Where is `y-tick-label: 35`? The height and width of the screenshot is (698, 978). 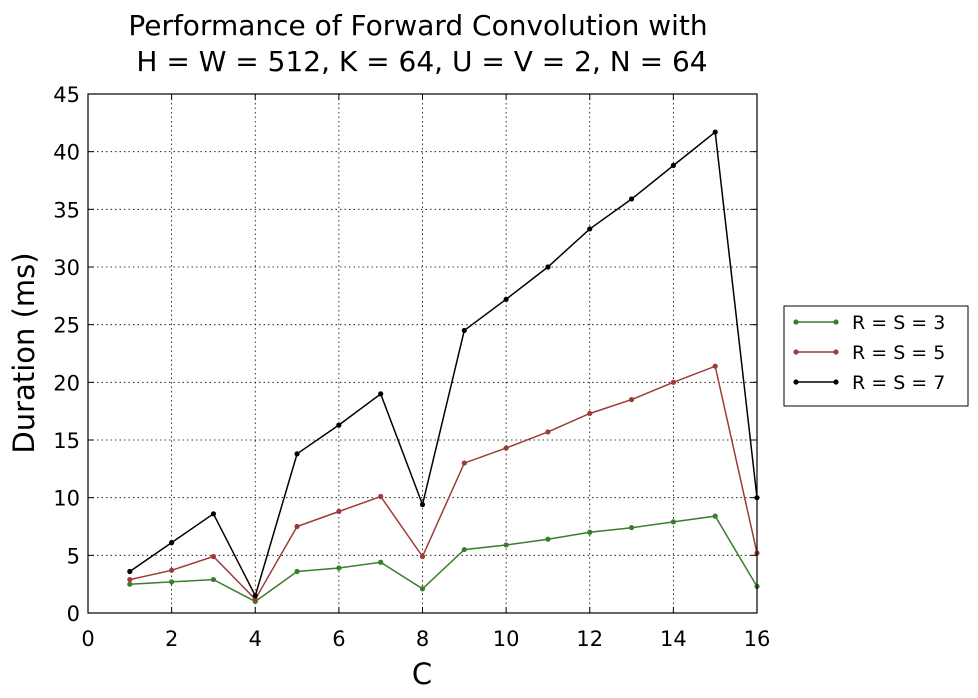 y-tick-label: 35 is located at coordinates (66, 210).